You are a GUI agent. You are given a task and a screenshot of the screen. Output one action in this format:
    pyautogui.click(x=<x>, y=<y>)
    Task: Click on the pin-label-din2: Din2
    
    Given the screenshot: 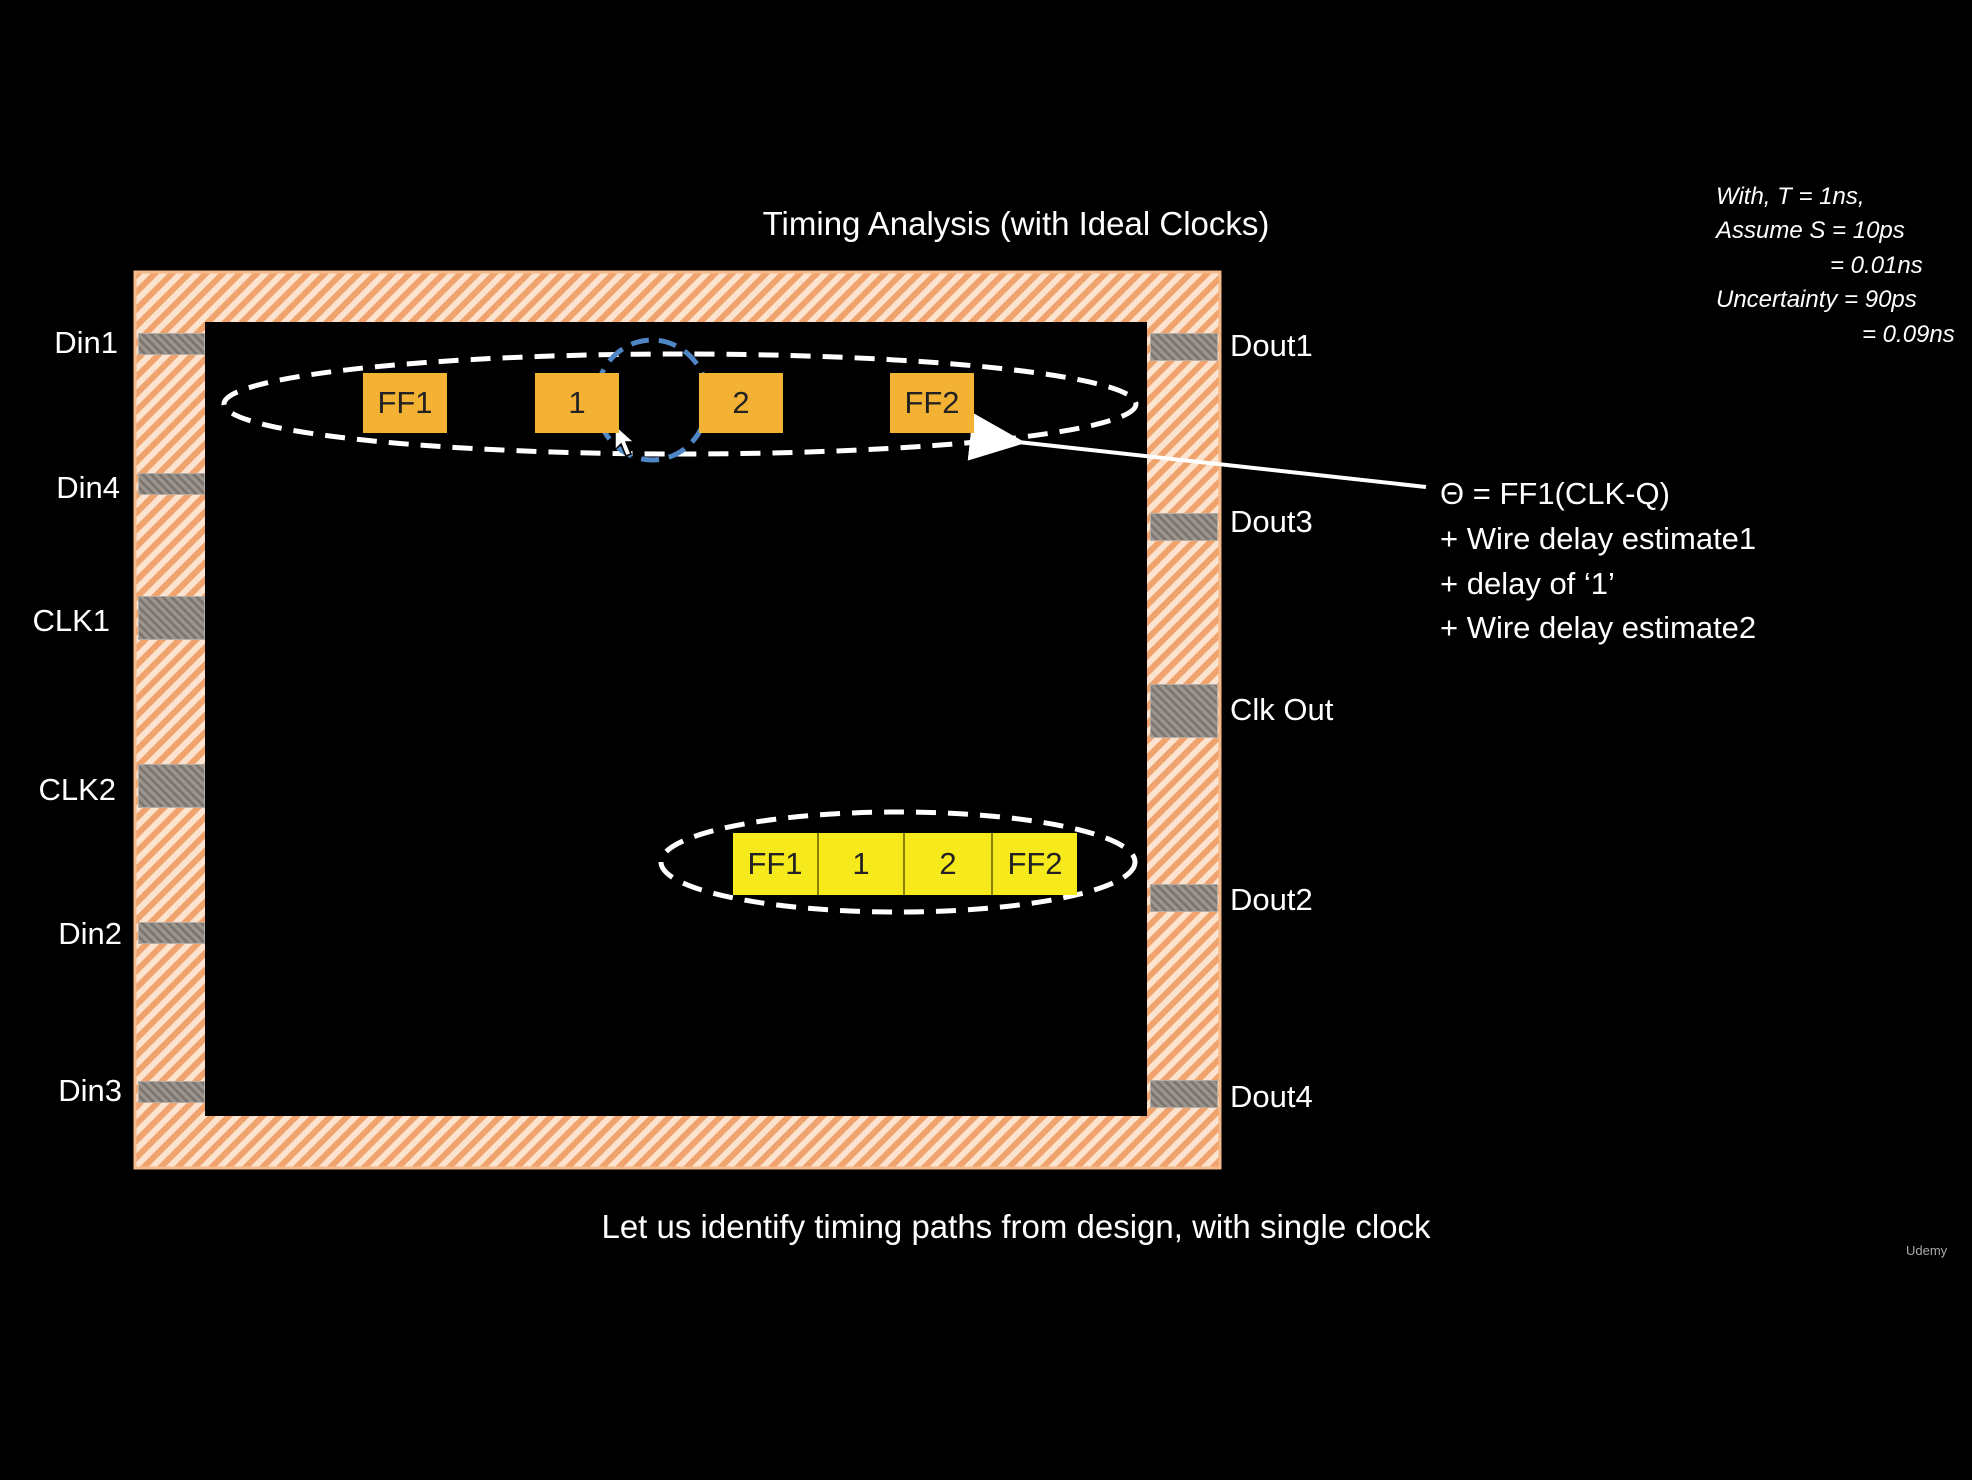 What is the action you would take?
    pyautogui.click(x=90, y=933)
    